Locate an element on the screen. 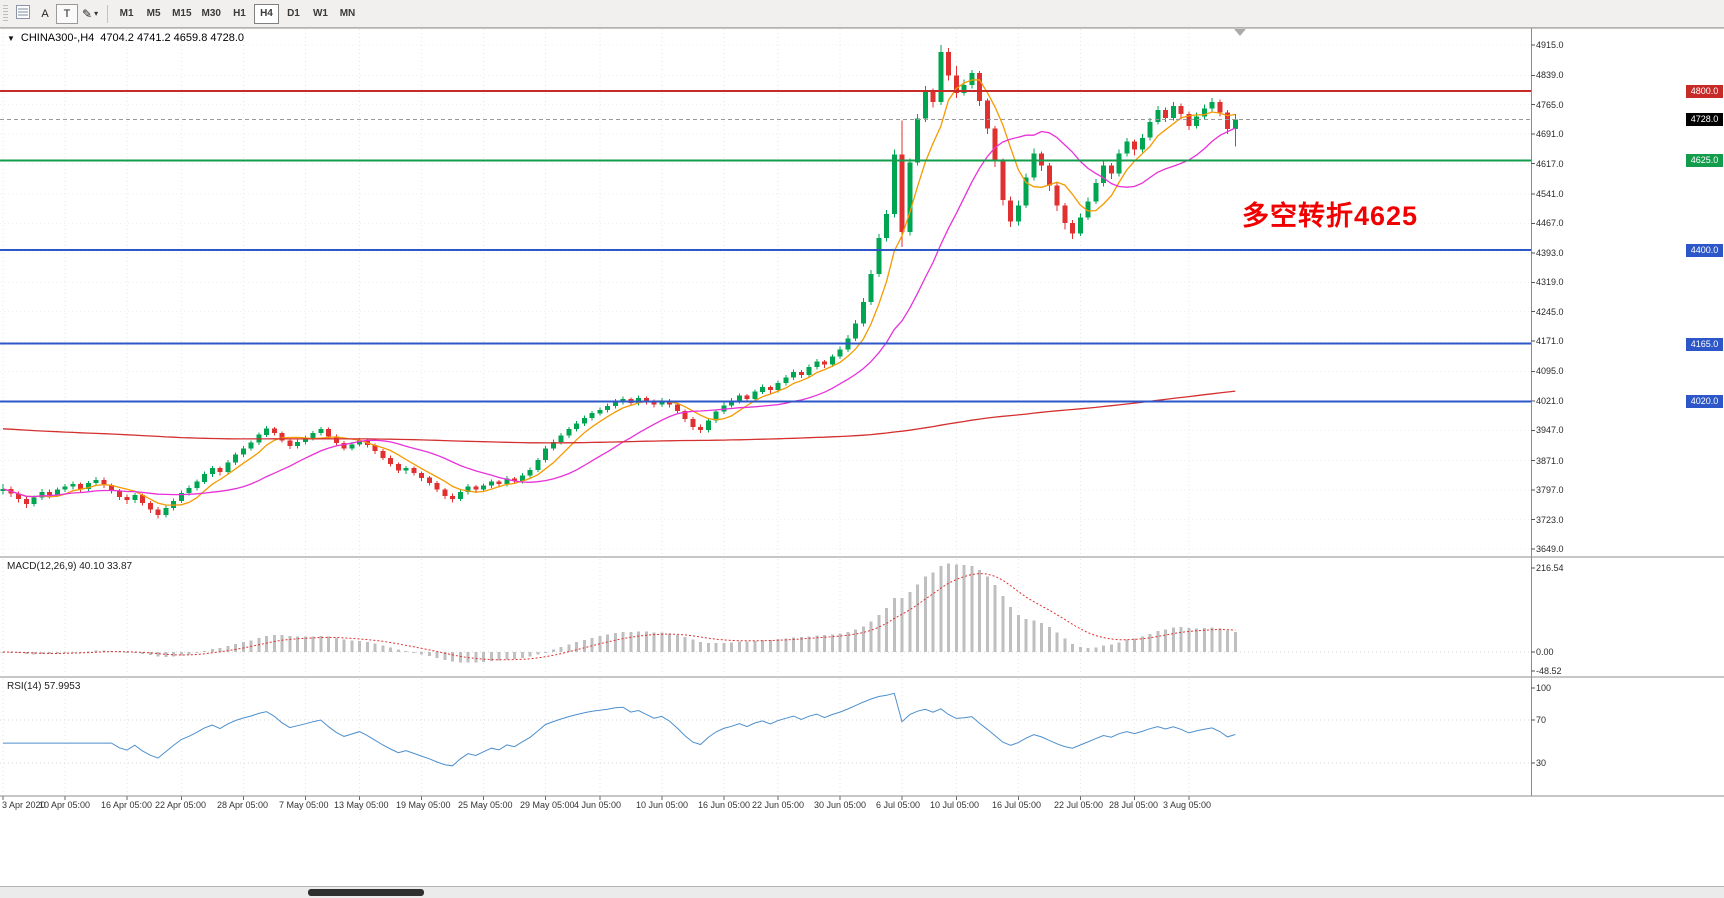 This screenshot has width=1724, height=898. drawing-tool-button: ✎ ▾ is located at coordinates (90, 14).